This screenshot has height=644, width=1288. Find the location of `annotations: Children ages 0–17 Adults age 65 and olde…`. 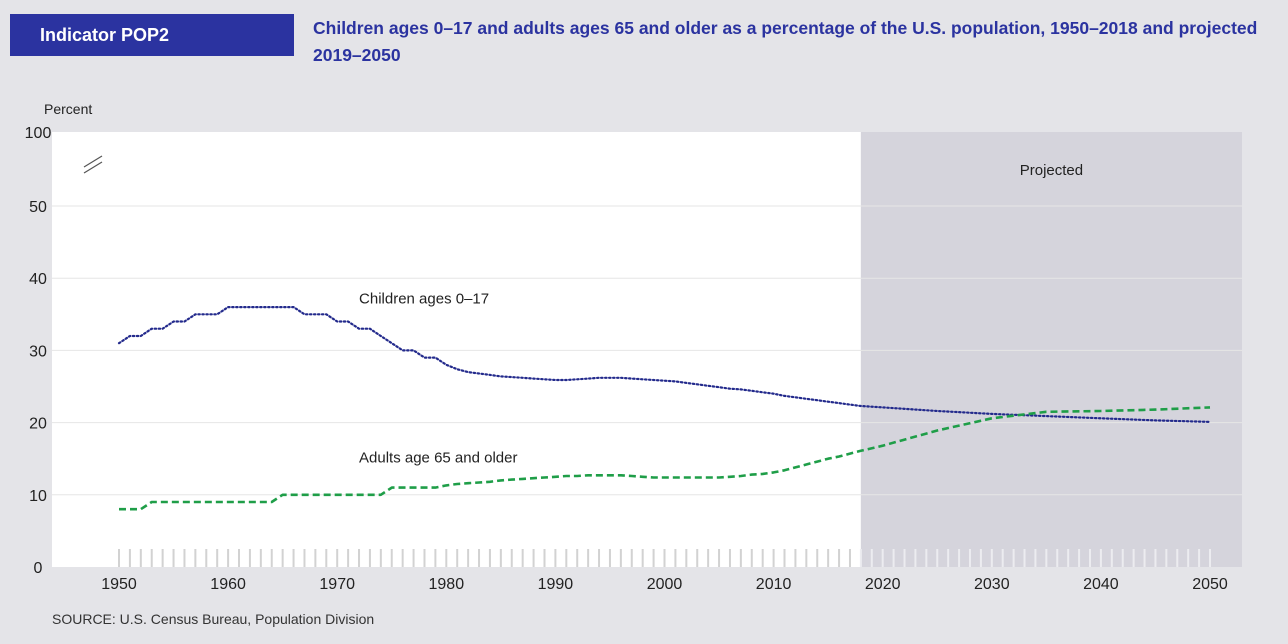

annotations: Children ages 0–17 Adults age 65 and olde… is located at coordinates (438, 378).